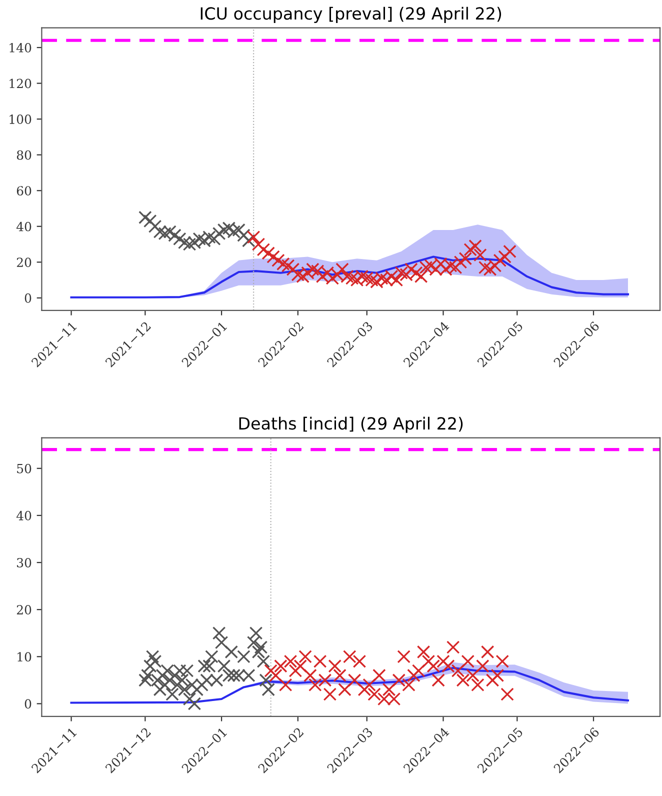  What do you see at coordinates (21, 47) in the screenshot?
I see `y-tick-label: 140` at bounding box center [21, 47].